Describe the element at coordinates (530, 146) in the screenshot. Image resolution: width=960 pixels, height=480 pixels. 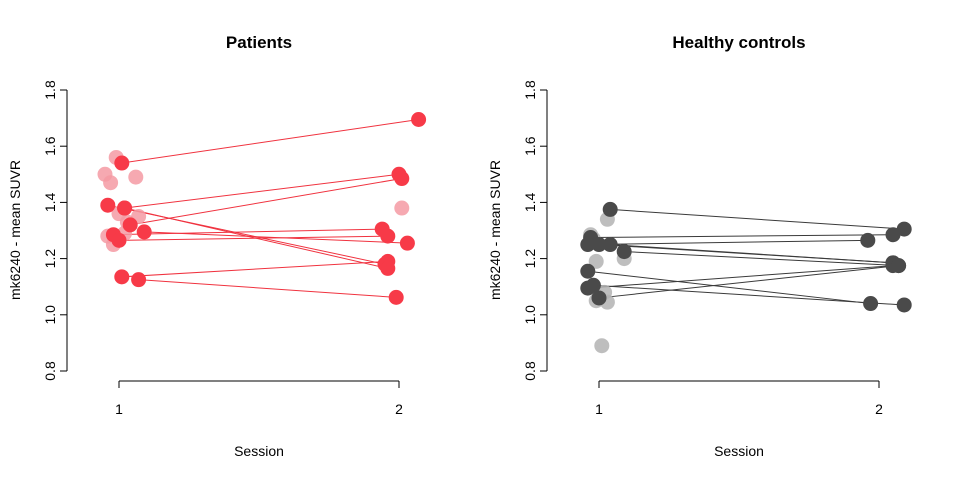
I see `controls-y-tick-label: 1.6` at that location.